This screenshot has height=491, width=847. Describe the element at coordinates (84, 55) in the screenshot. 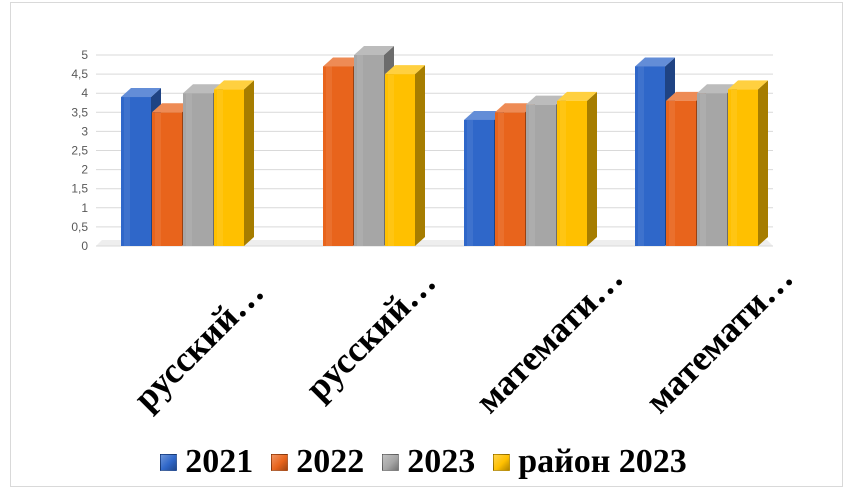

I see `y-tick-label: 5` at that location.